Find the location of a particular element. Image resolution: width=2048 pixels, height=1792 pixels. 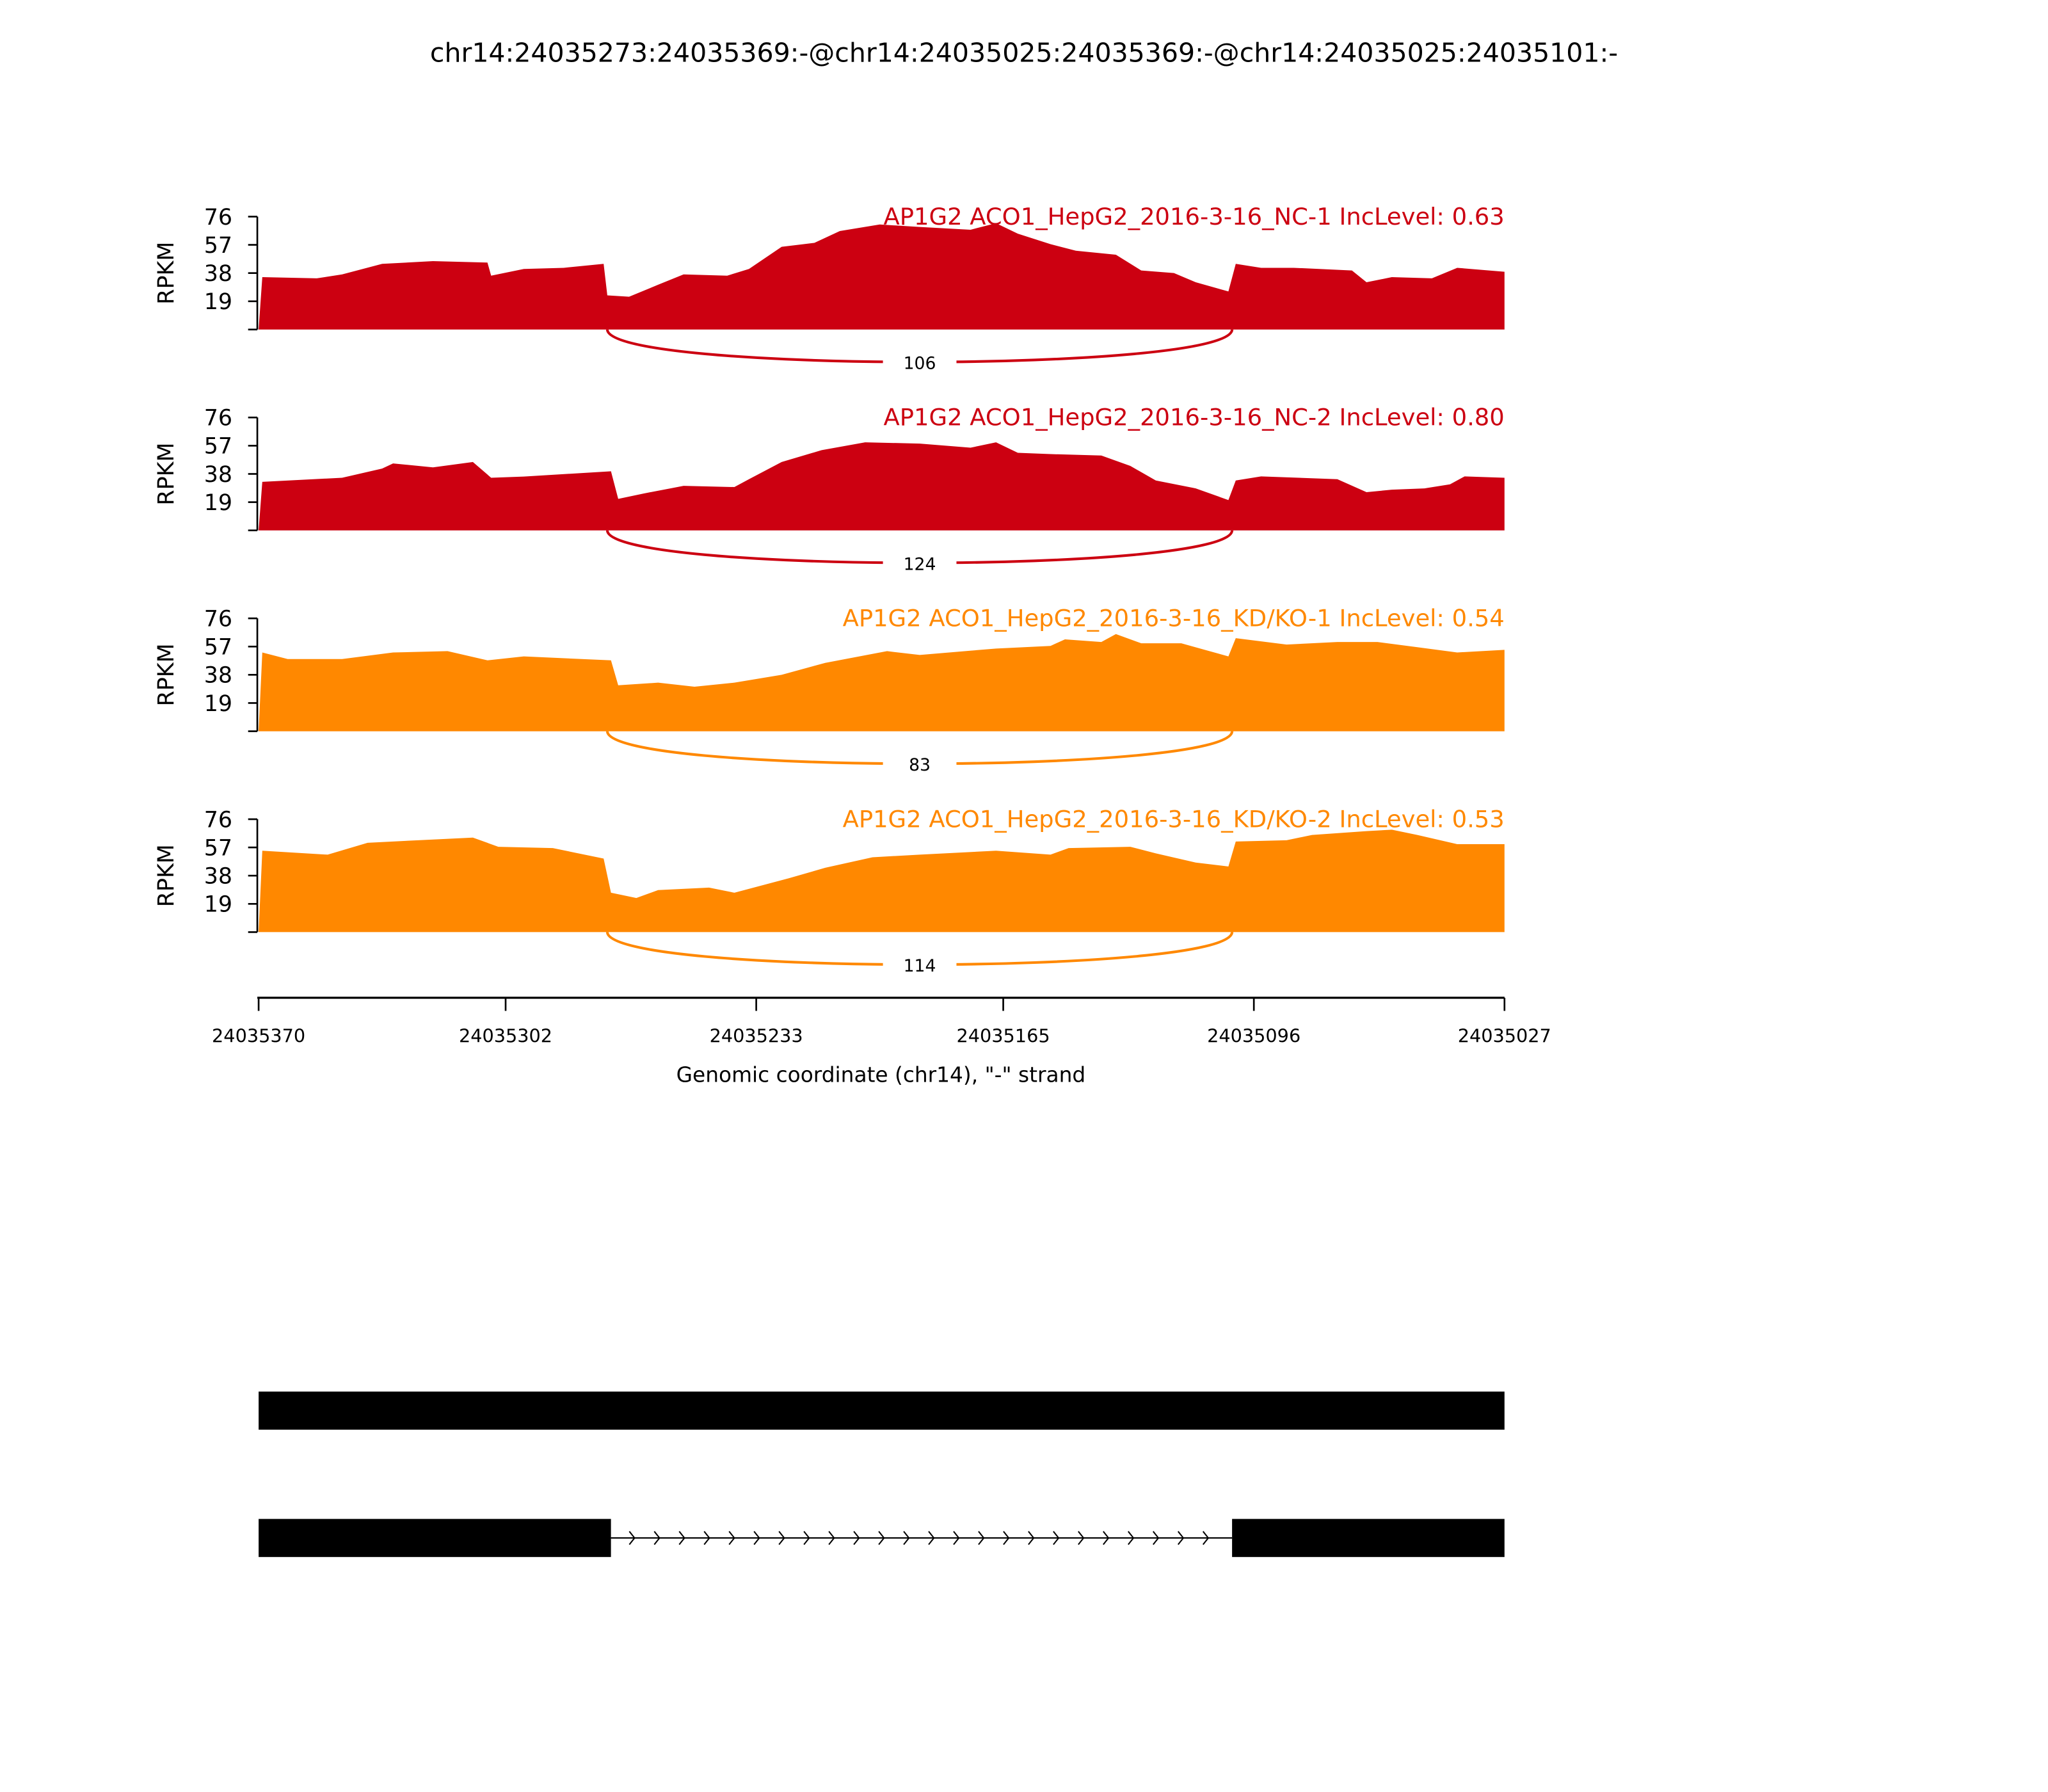

junction-count: 114 is located at coordinates (920, 966).